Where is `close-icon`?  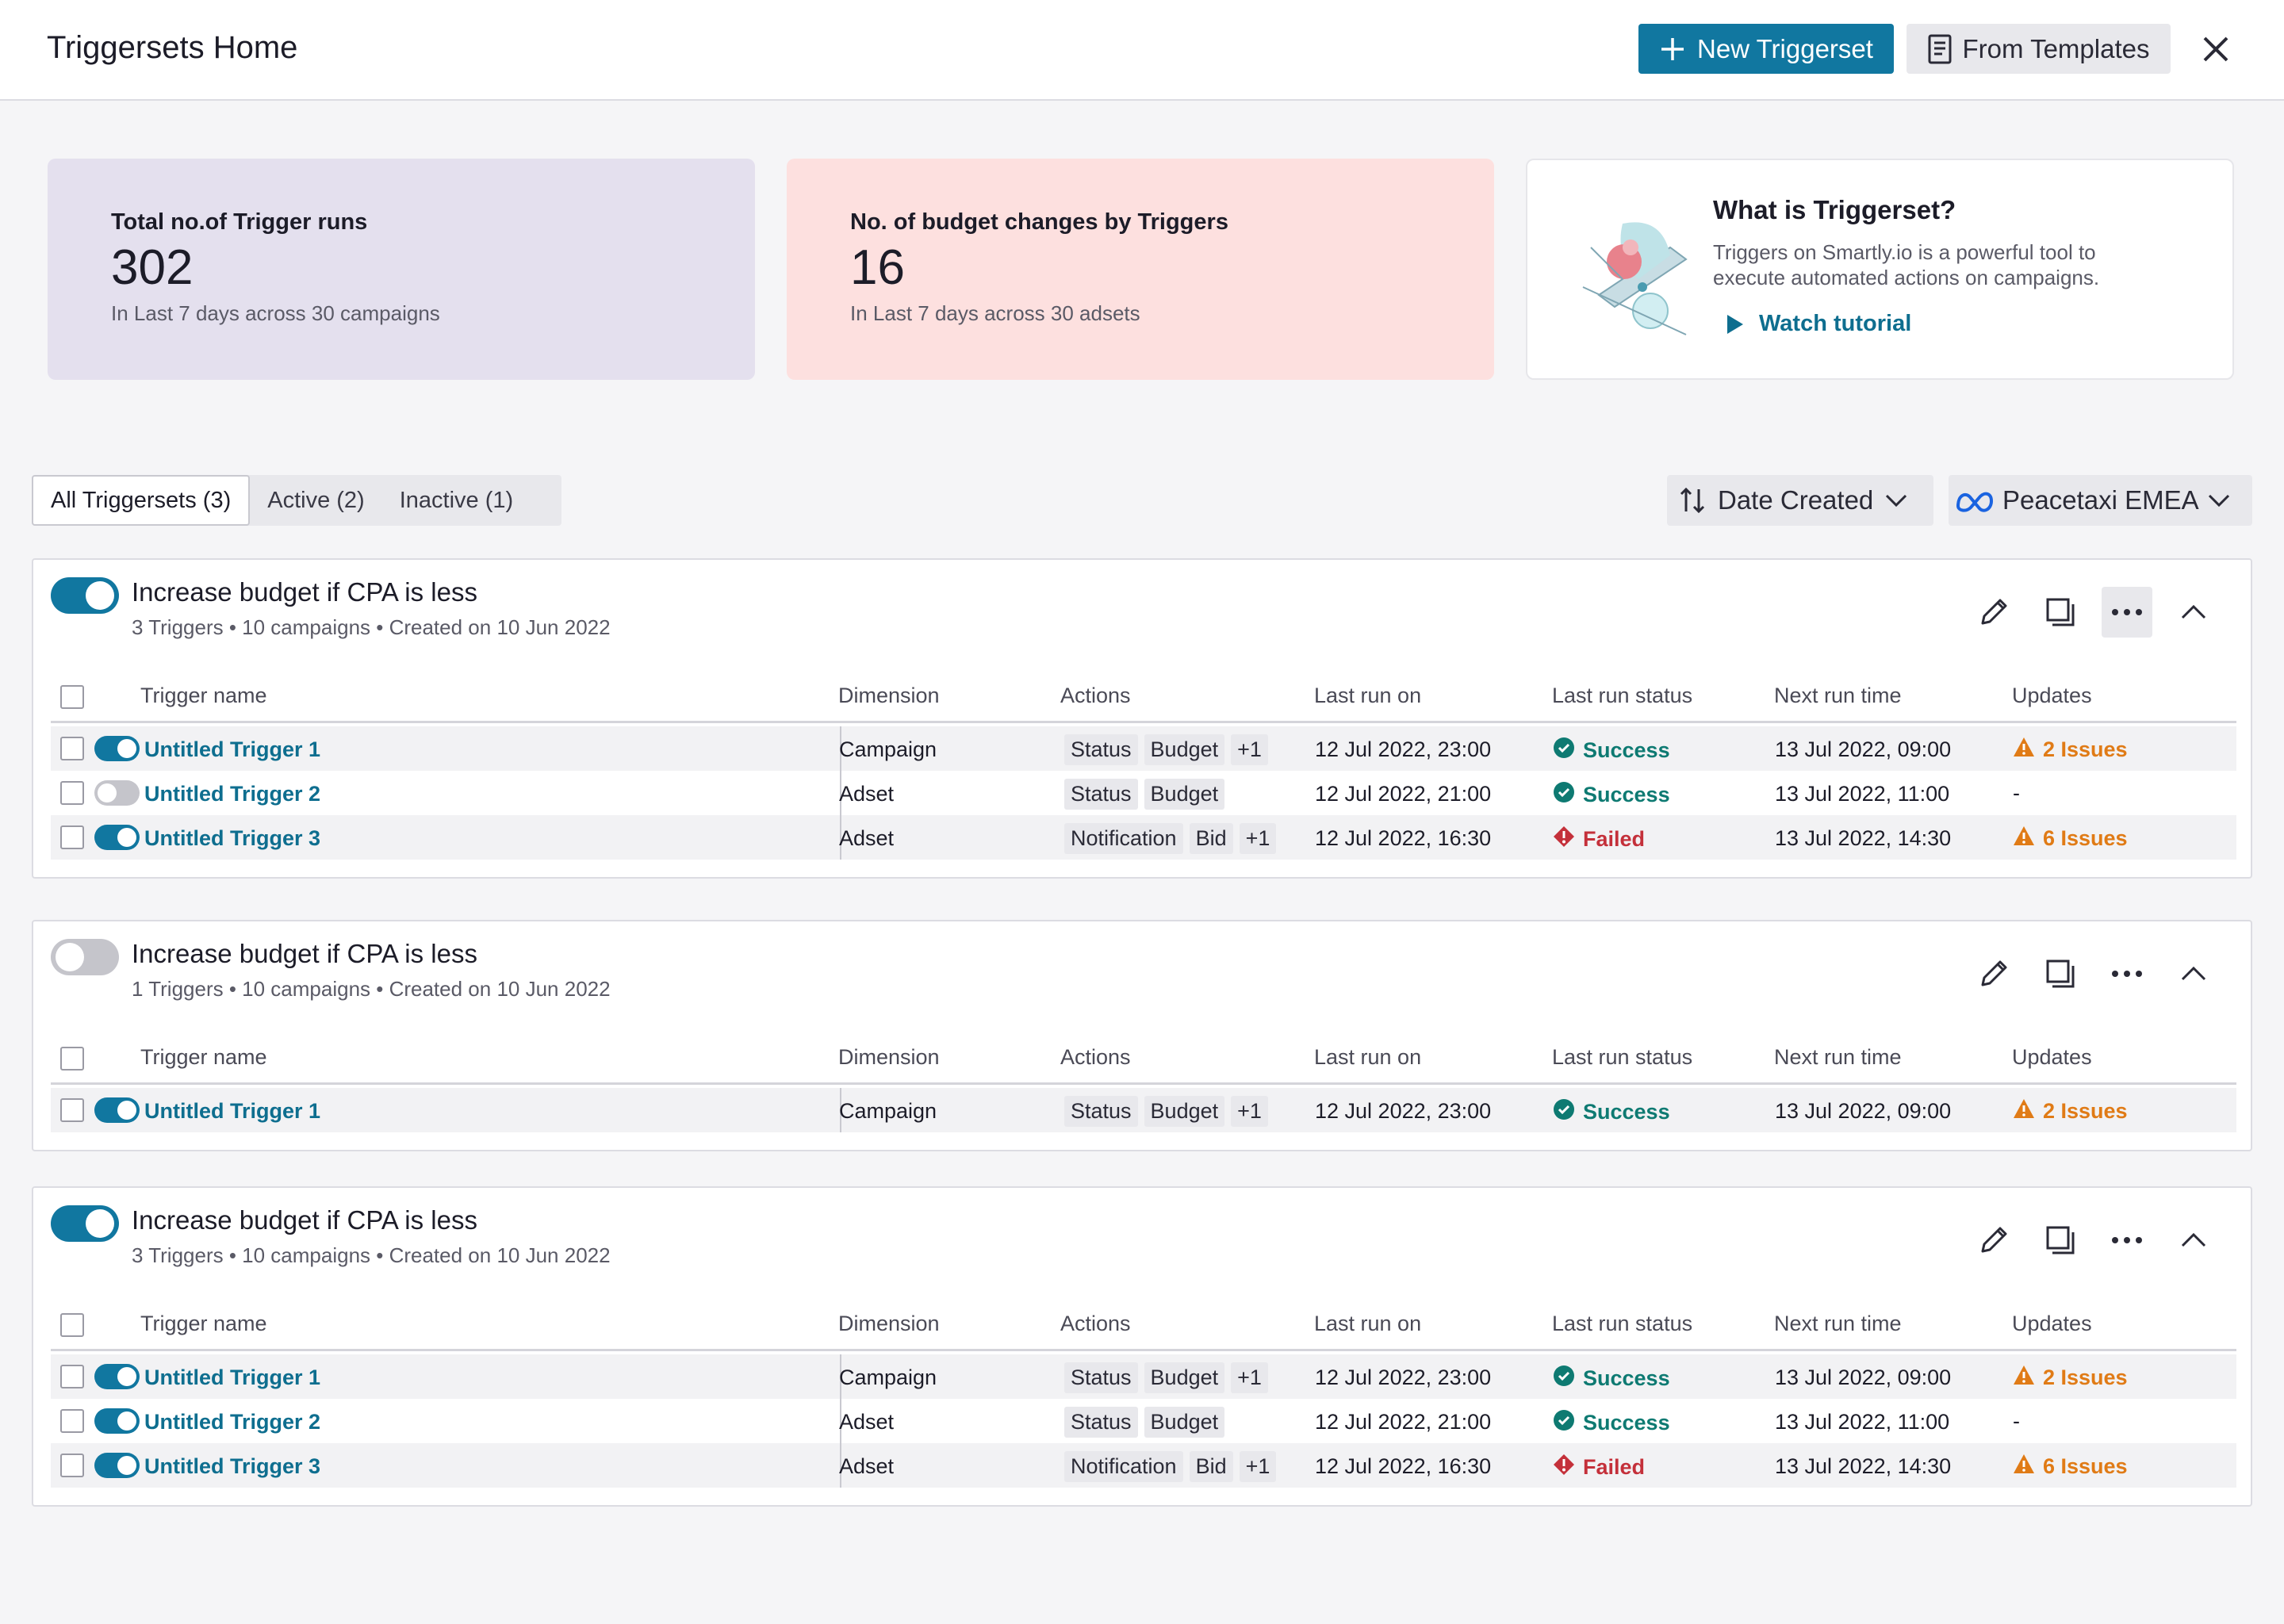 close-icon is located at coordinates (2215, 49).